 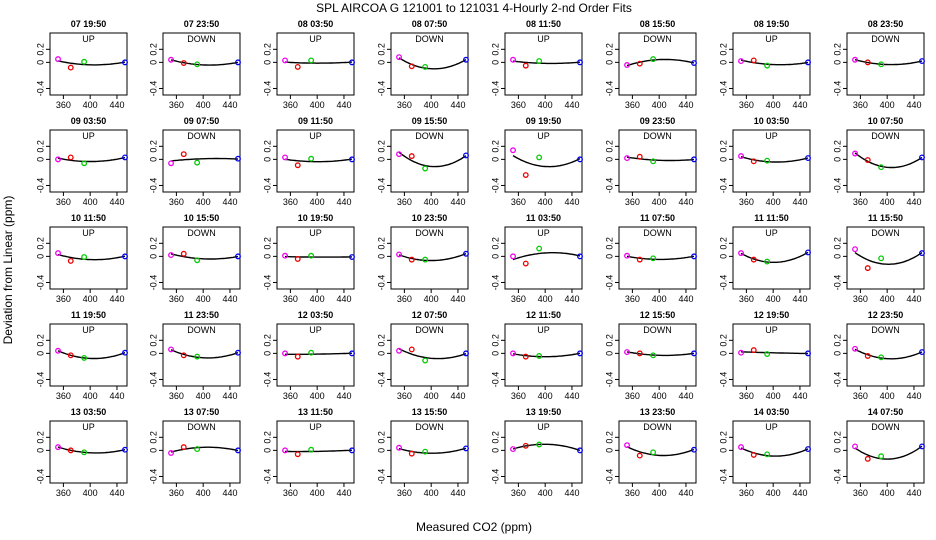 What do you see at coordinates (886, 121) in the screenshot?
I see `panel-title: 10 07:50` at bounding box center [886, 121].